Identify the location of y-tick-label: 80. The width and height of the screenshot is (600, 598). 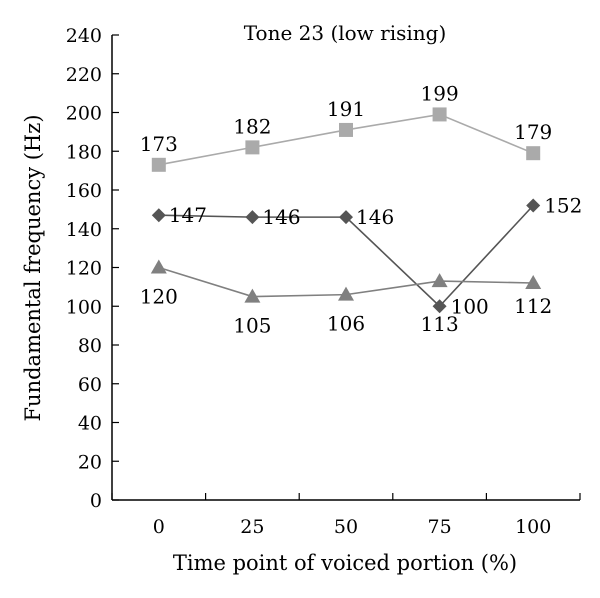
(90, 346).